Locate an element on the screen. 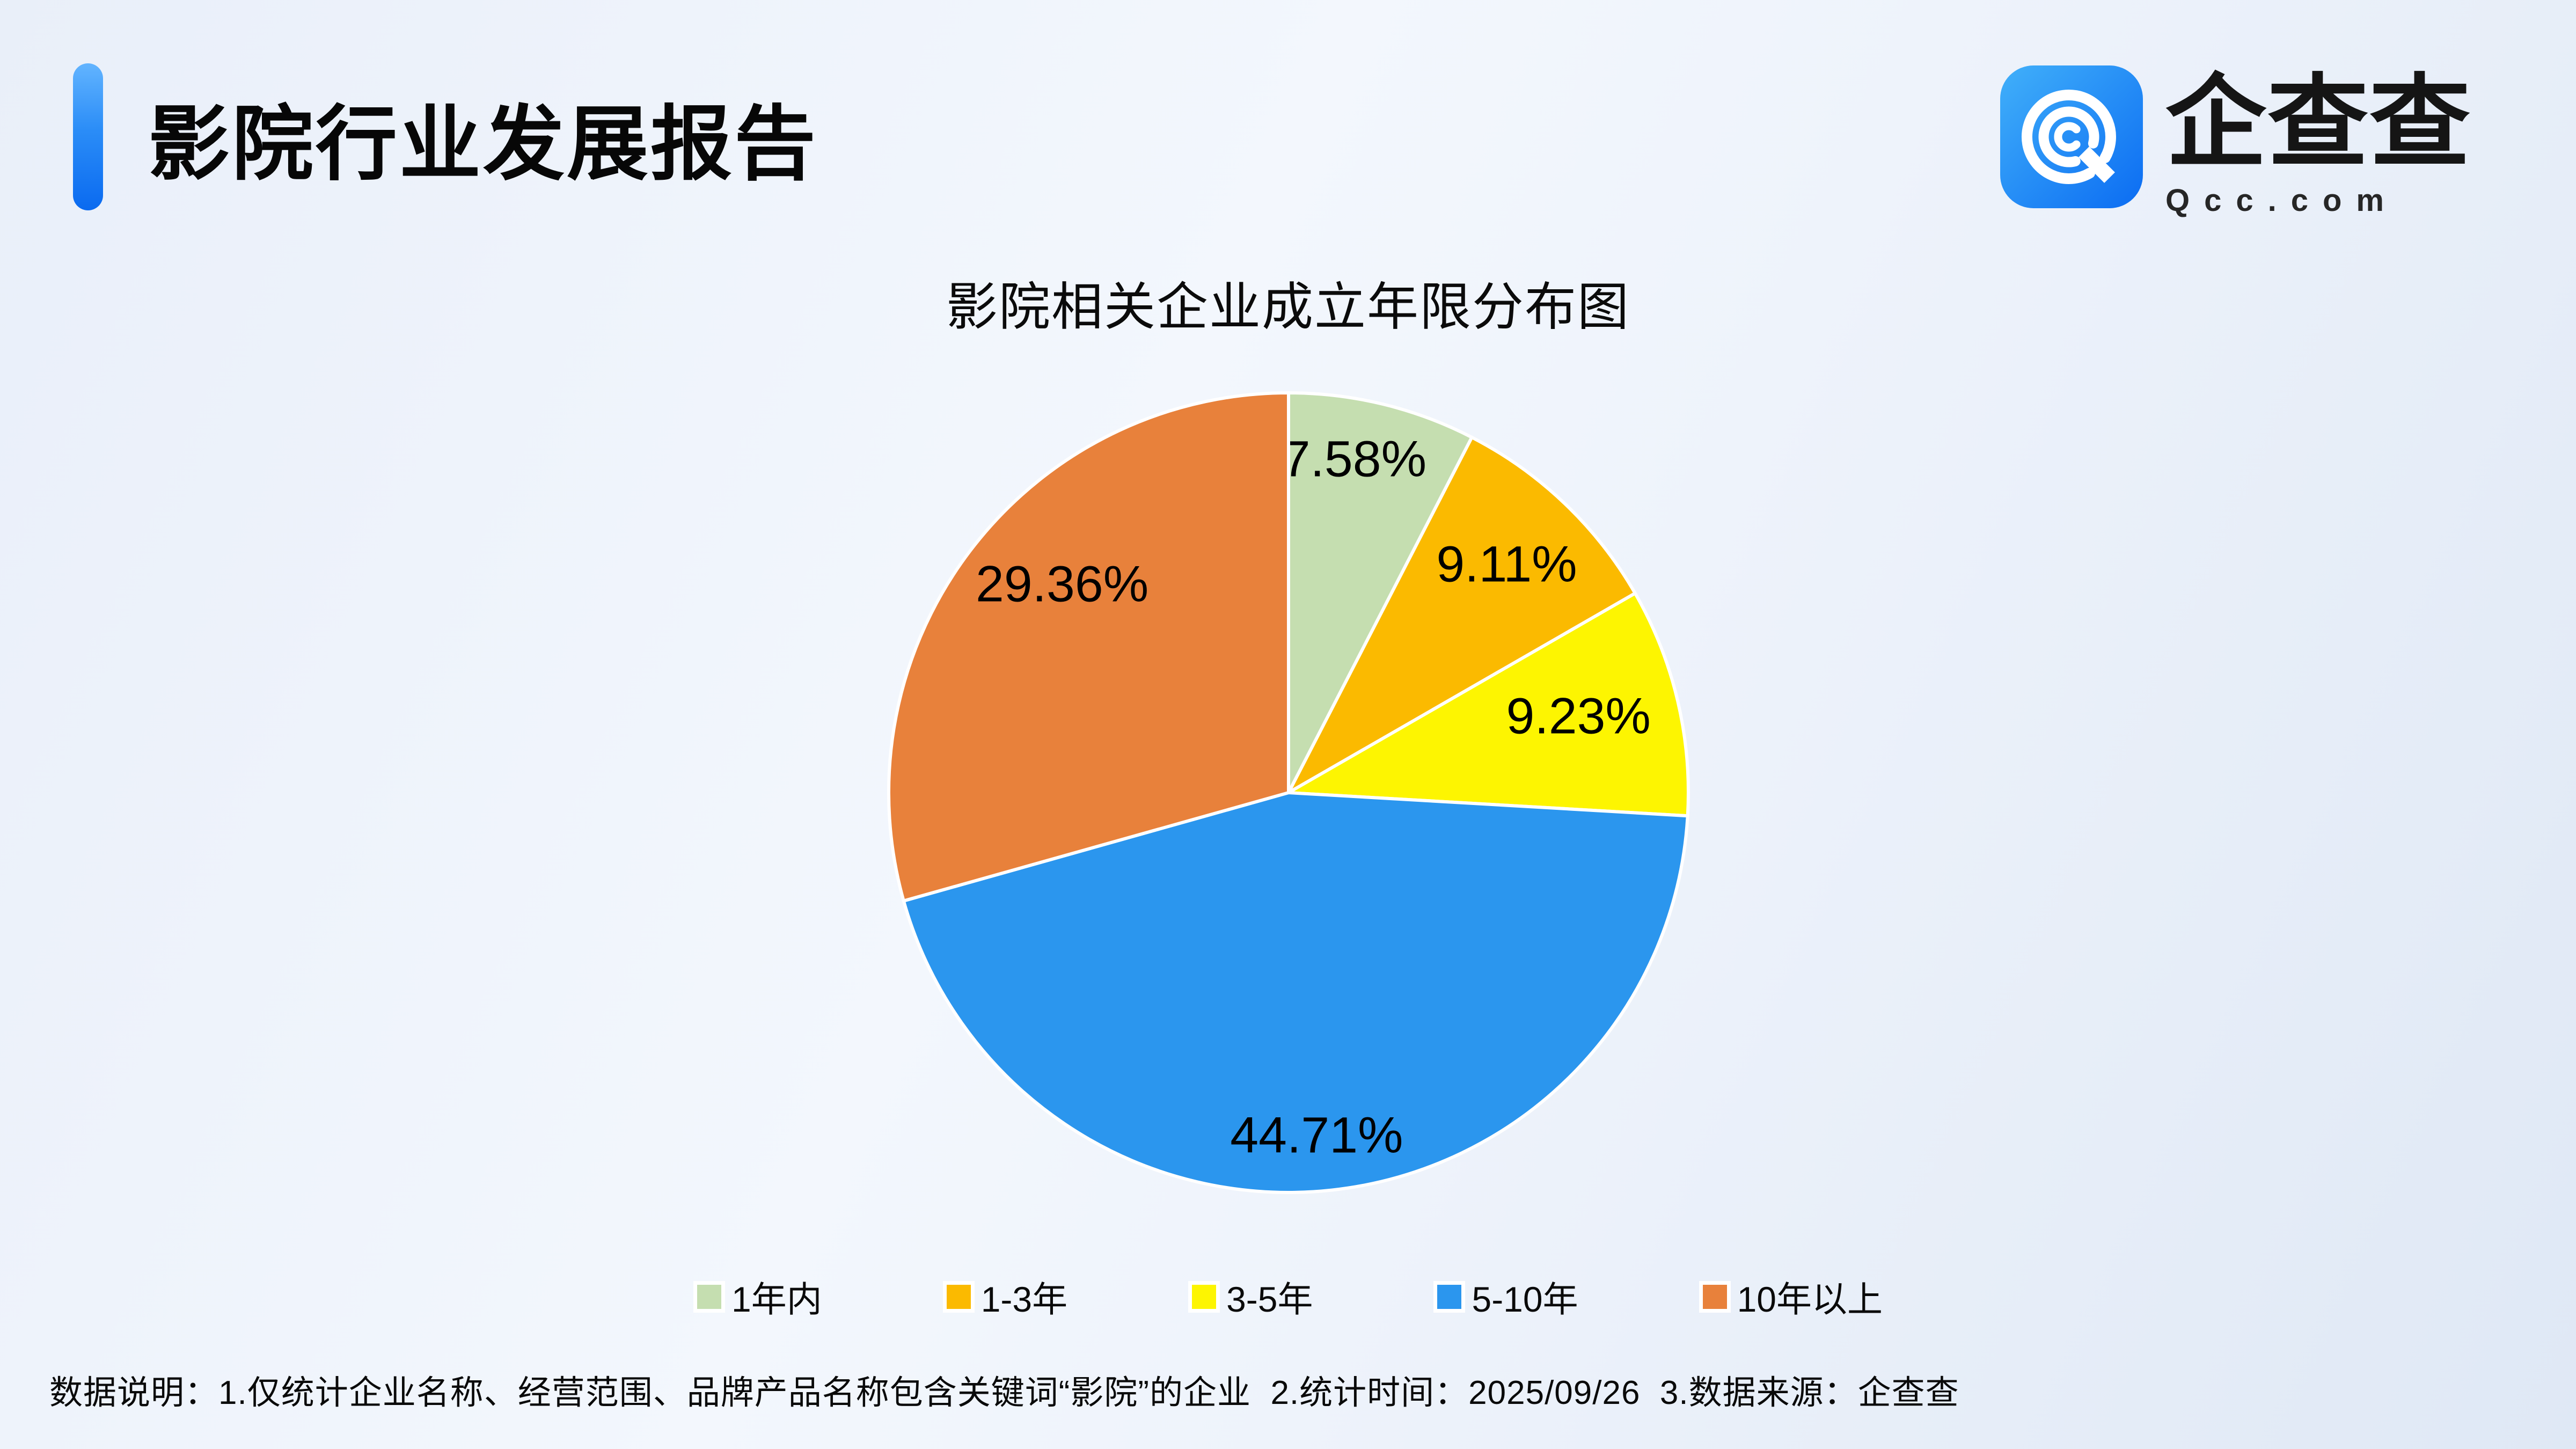 The image size is (2576, 1449). pie-label-1年内: 7.58% is located at coordinates (1354, 459).